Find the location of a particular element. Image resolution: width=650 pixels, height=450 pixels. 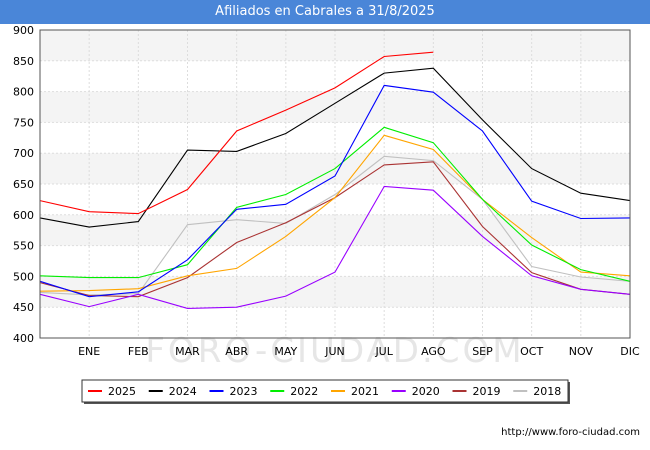

y-tick-label: 900 is located at coordinates (23, 30).